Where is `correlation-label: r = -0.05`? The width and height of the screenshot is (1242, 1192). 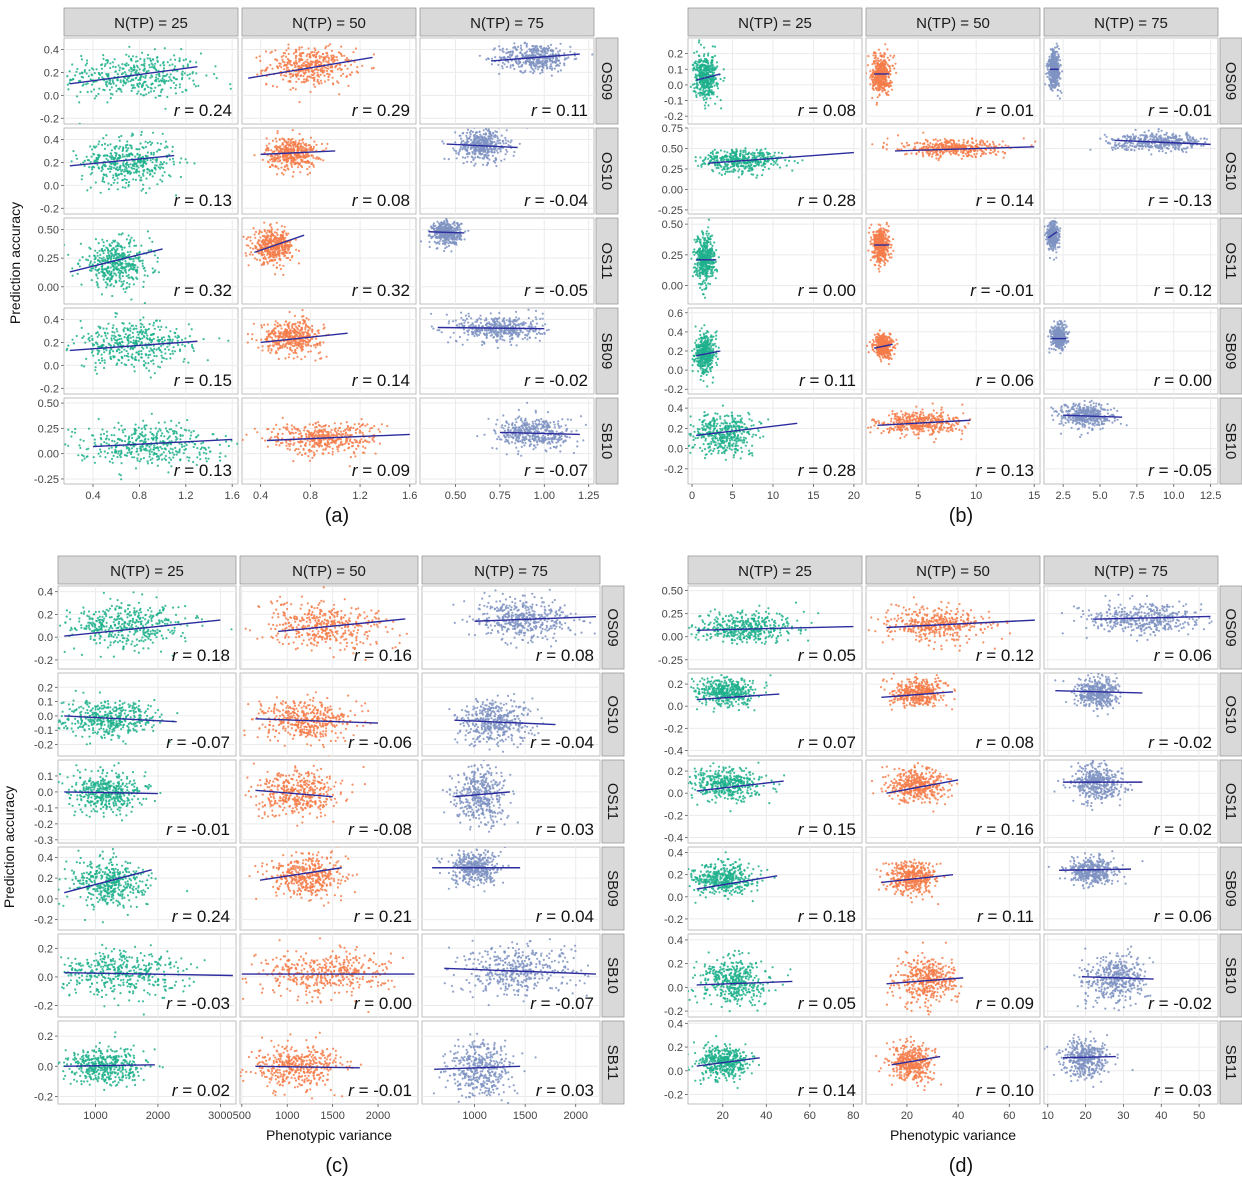
correlation-label: r = -0.05 is located at coordinates (556, 290).